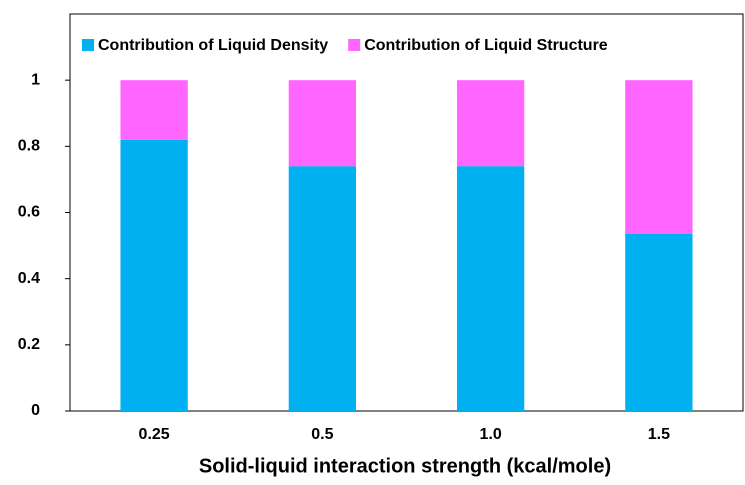 Image resolution: width=745 pixels, height=485 pixels. What do you see at coordinates (213, 45) in the screenshot?
I see `legend-label: Contribution of Liquid Density` at bounding box center [213, 45].